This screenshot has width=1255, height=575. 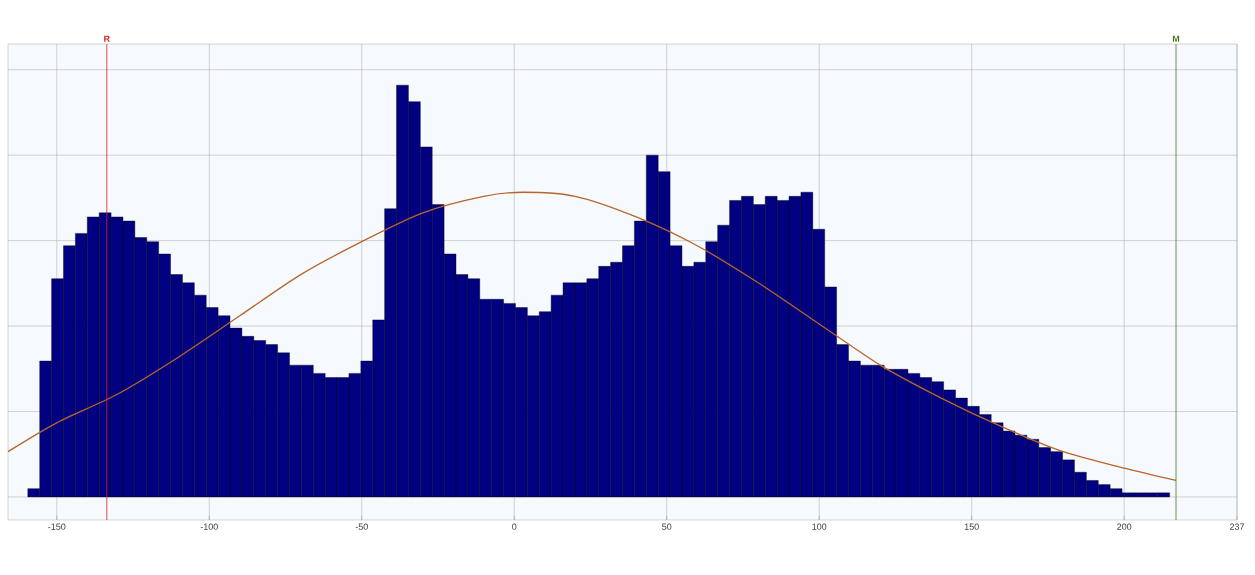 I want to click on ref-line-label: M, so click(x=1176, y=38).